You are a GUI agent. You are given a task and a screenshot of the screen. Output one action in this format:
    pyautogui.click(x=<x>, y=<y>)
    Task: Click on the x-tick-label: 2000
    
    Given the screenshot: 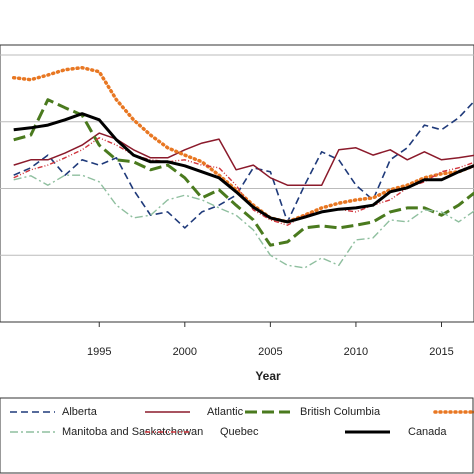 What is the action you would take?
    pyautogui.click(x=185, y=352)
    